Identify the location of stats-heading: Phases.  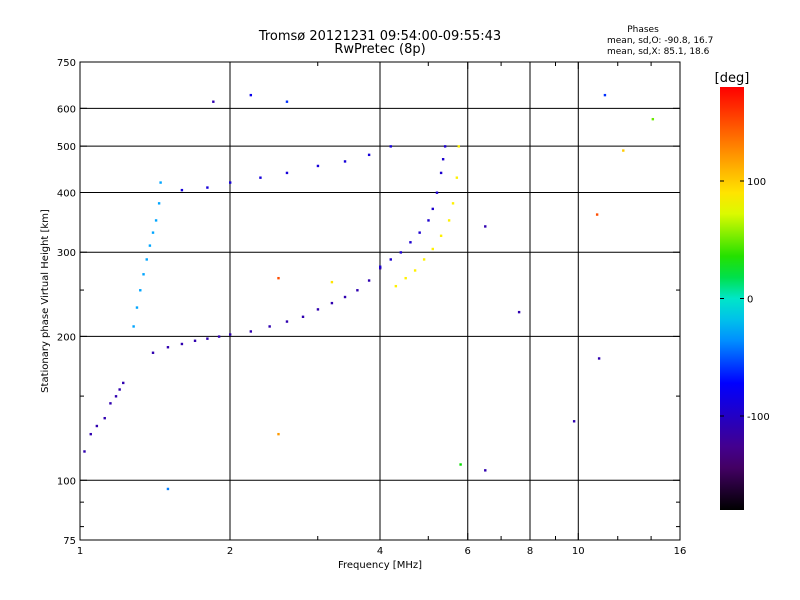
(643, 30).